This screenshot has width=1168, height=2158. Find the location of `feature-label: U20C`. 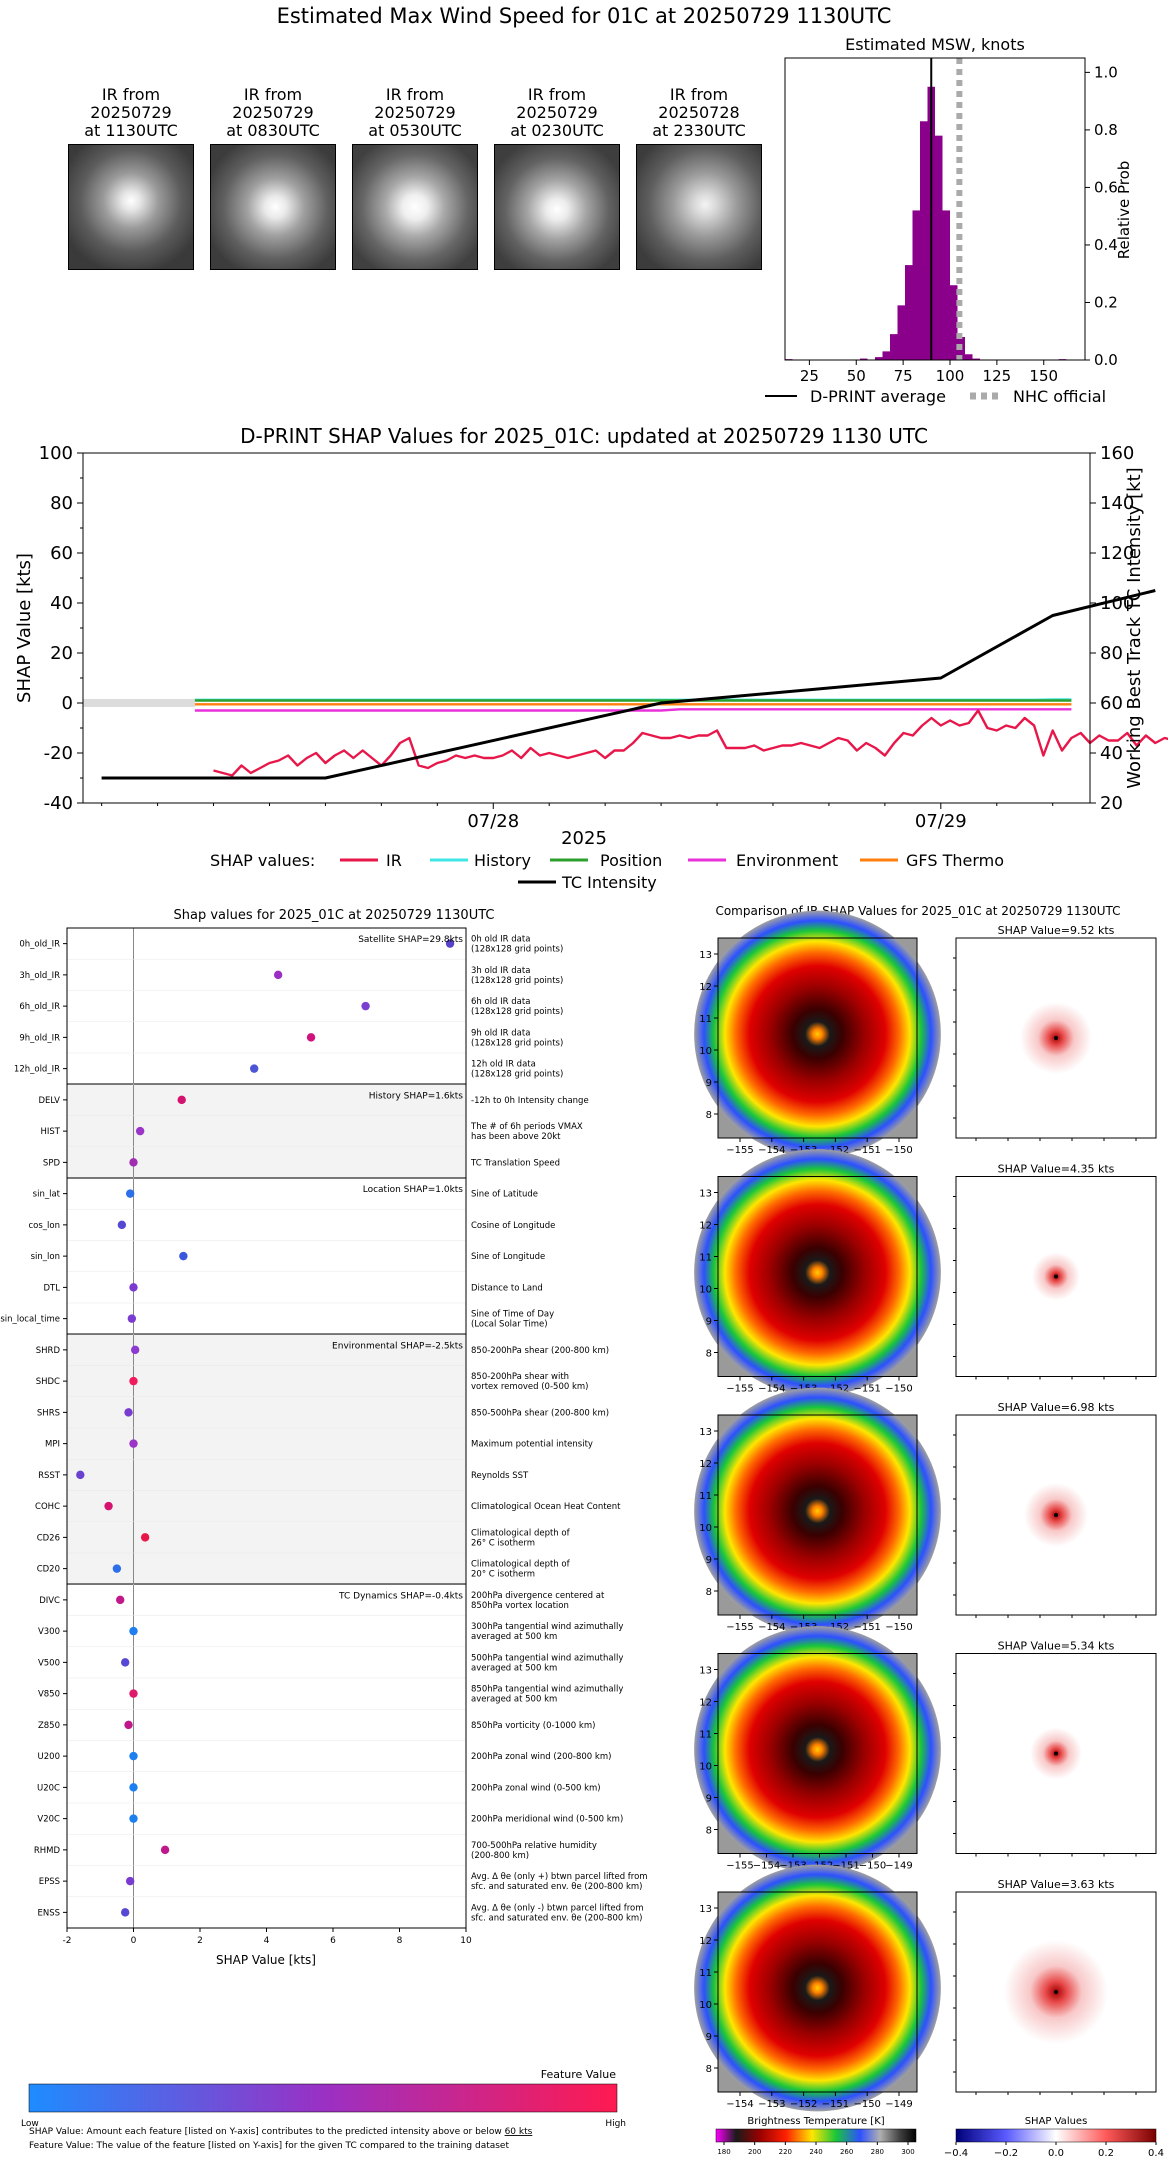

feature-label: U20C is located at coordinates (48, 1788).